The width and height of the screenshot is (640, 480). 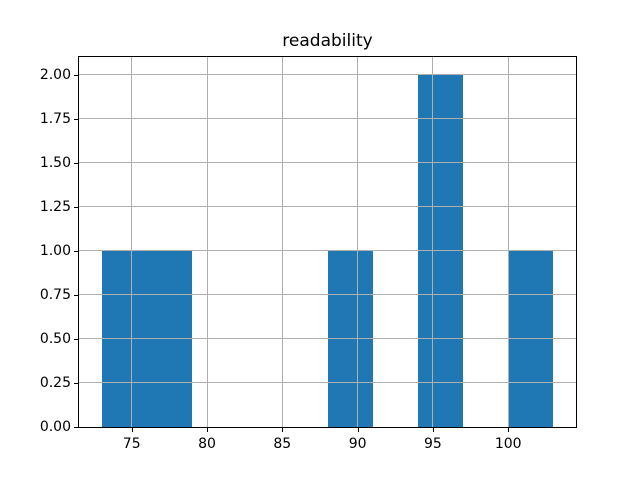 I want to click on y-tick-label: 0.75, so click(x=55, y=294).